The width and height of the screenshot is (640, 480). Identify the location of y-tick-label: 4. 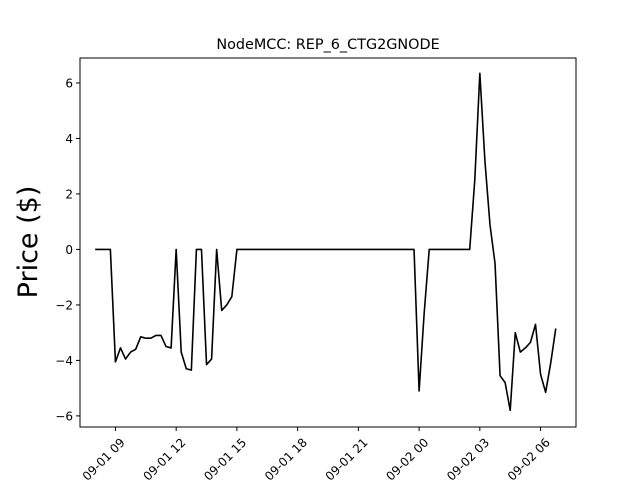
(69, 139).